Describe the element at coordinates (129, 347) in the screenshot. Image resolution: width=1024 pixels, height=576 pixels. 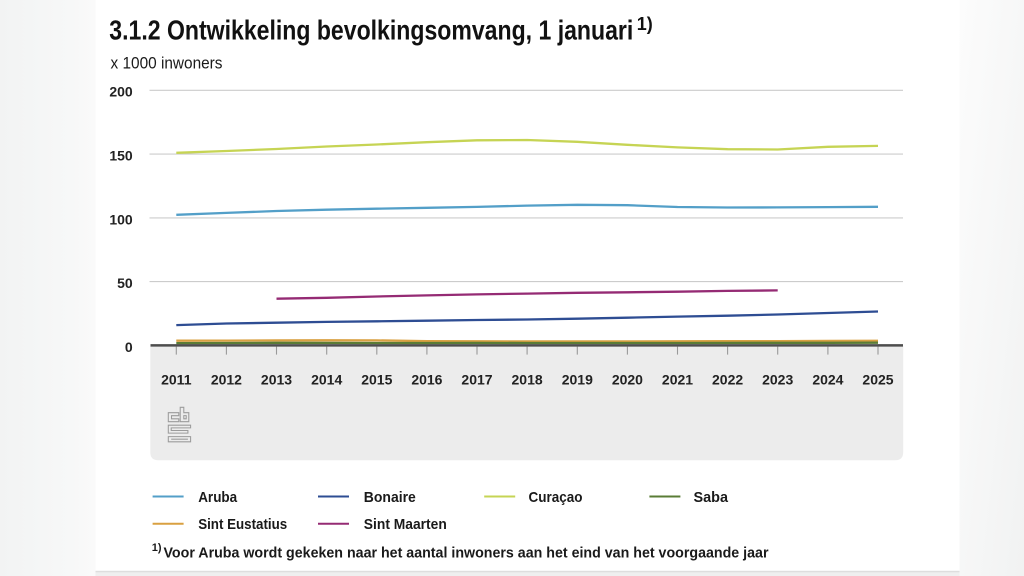
I see `svg-text: 0` at that location.